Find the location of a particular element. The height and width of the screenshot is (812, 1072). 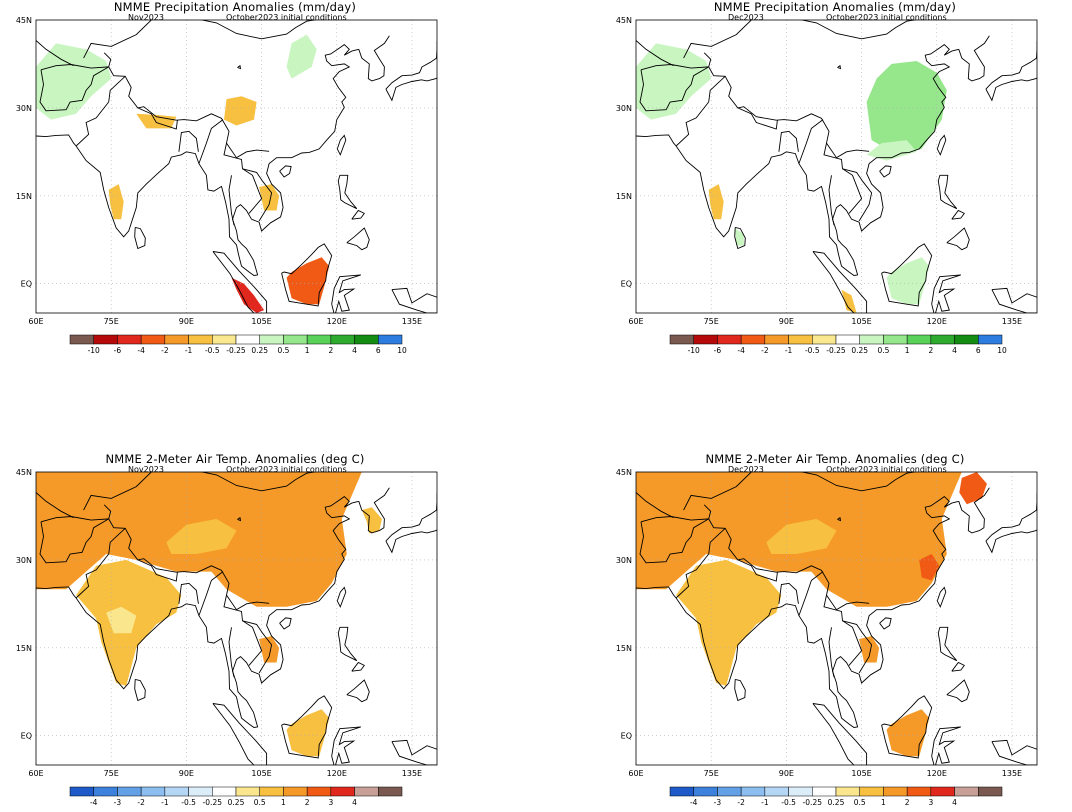

colorbar-label: 10 is located at coordinates (1002, 350).